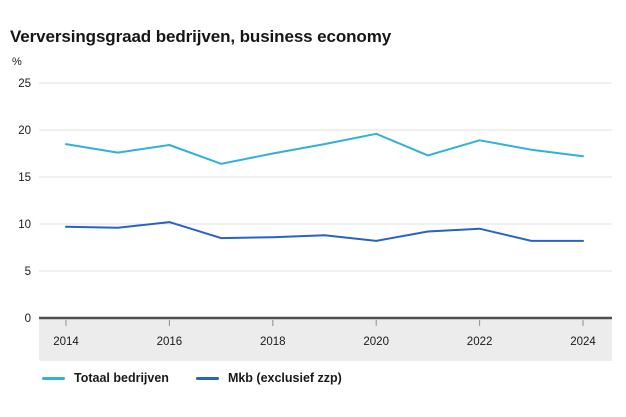 Image resolution: width=626 pixels, height=417 pixels. What do you see at coordinates (121, 378) in the screenshot?
I see `legend-label-totaal-bedrijven: Totaal bedrijven` at bounding box center [121, 378].